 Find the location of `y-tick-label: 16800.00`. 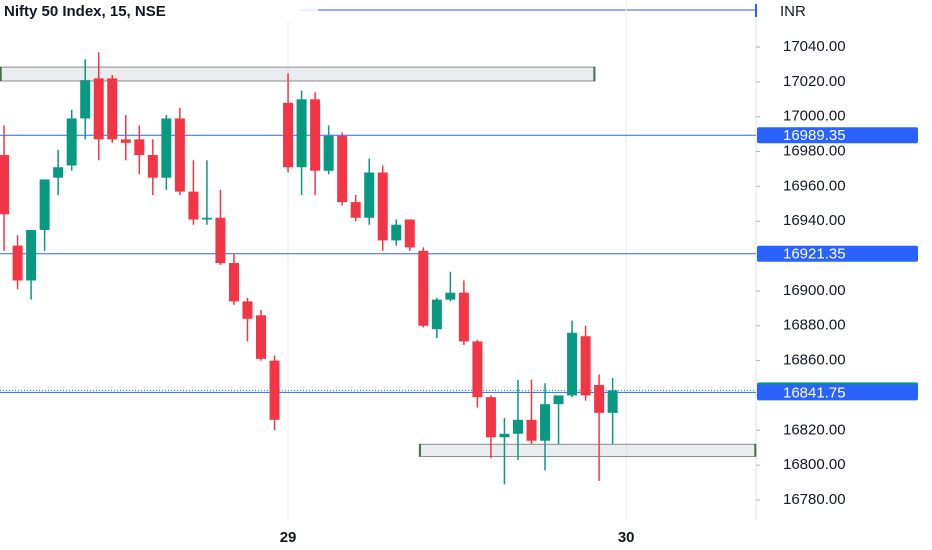

y-tick-label: 16800.00 is located at coordinates (814, 464).